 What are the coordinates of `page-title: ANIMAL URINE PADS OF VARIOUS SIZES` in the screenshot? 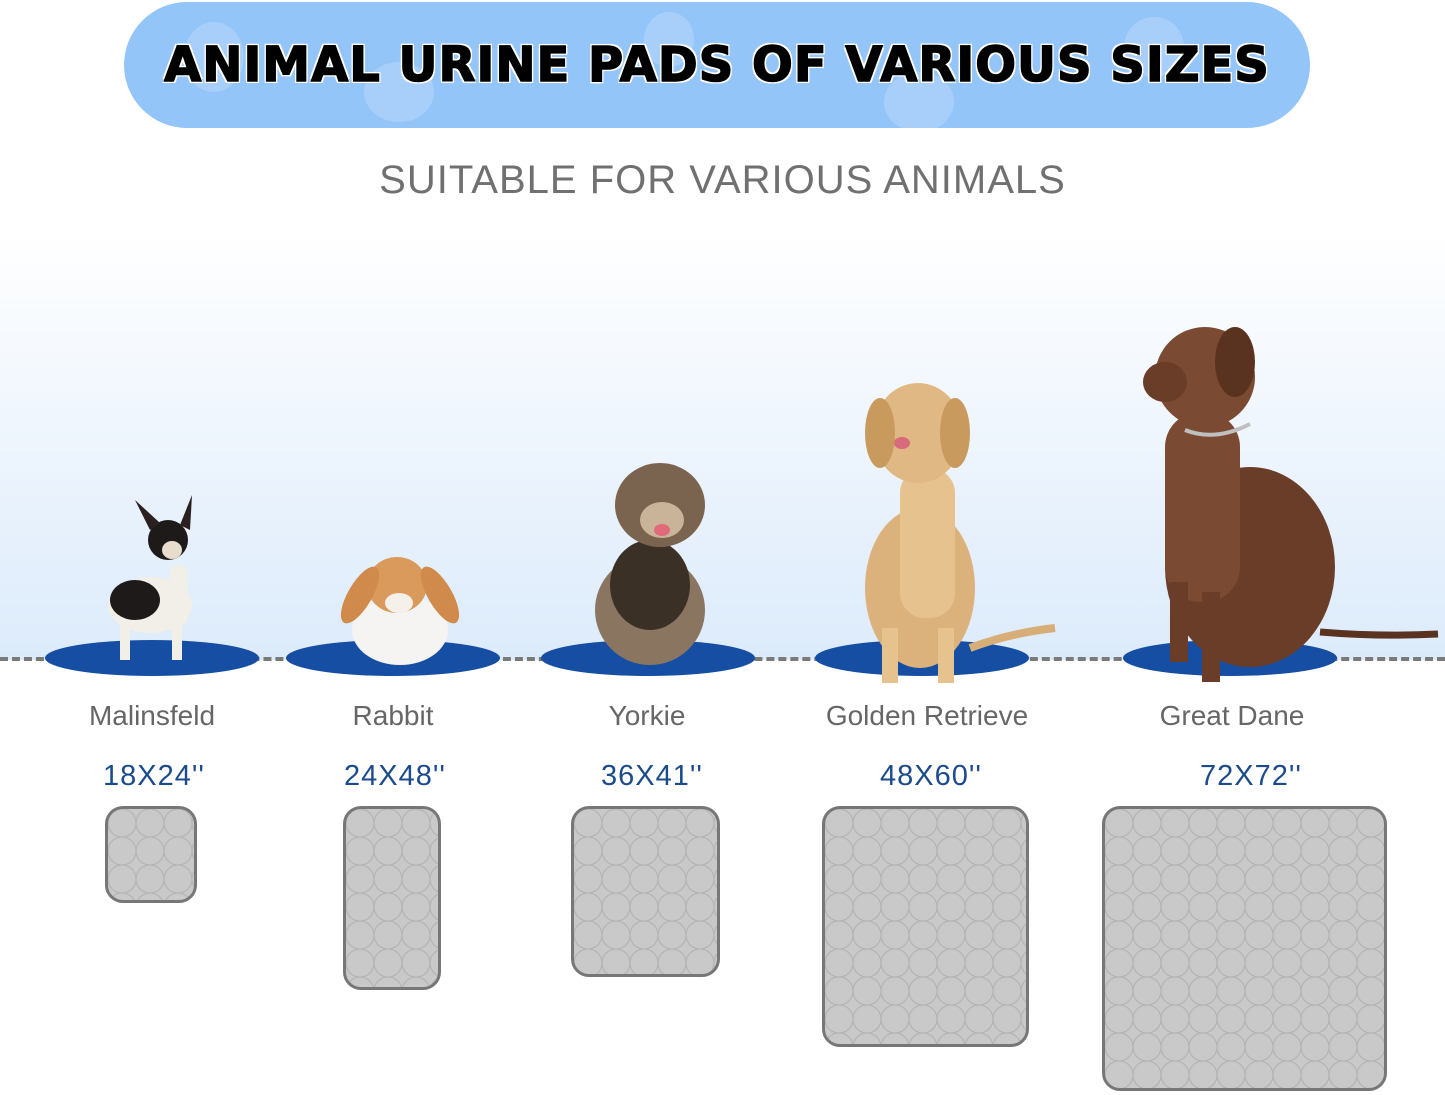 It's located at (716, 65).